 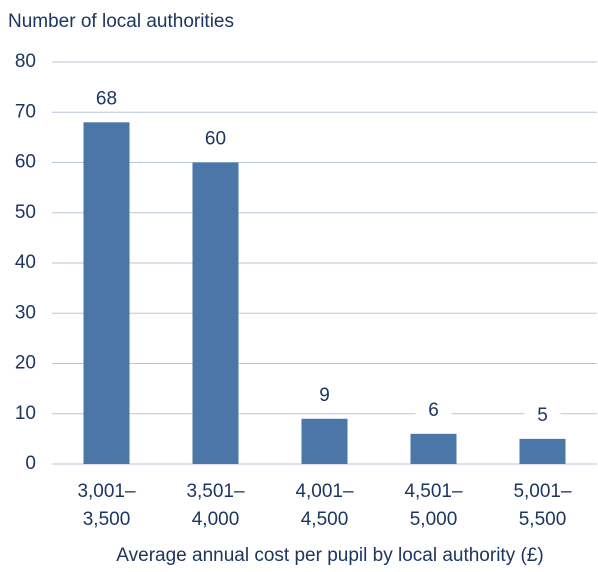 I want to click on x-tick-label: 3,001–, so click(x=106, y=491).